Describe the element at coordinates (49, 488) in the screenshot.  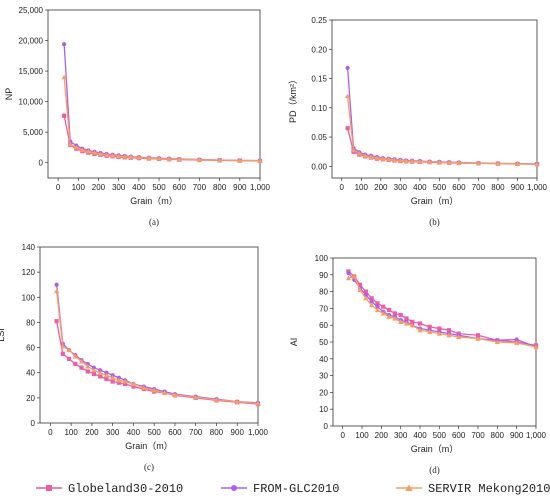
I see `legend-marker` at that location.